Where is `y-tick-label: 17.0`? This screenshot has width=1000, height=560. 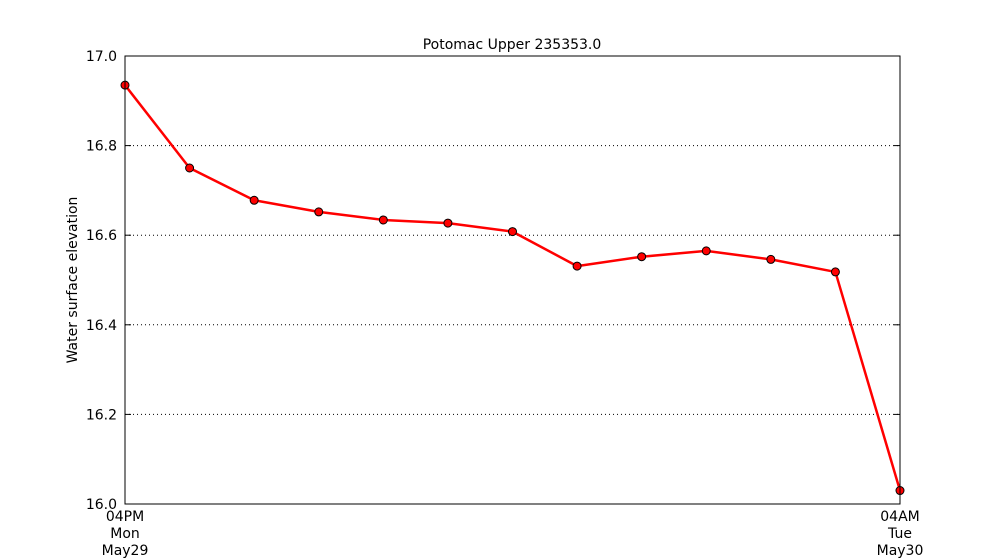
y-tick-label: 17.0 is located at coordinates (101, 57).